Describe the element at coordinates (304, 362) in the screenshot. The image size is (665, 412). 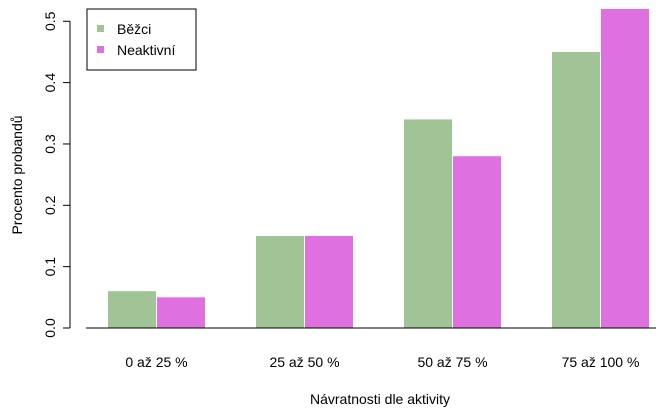
I see `x-tick-label-2: 25 až 50 %` at that location.